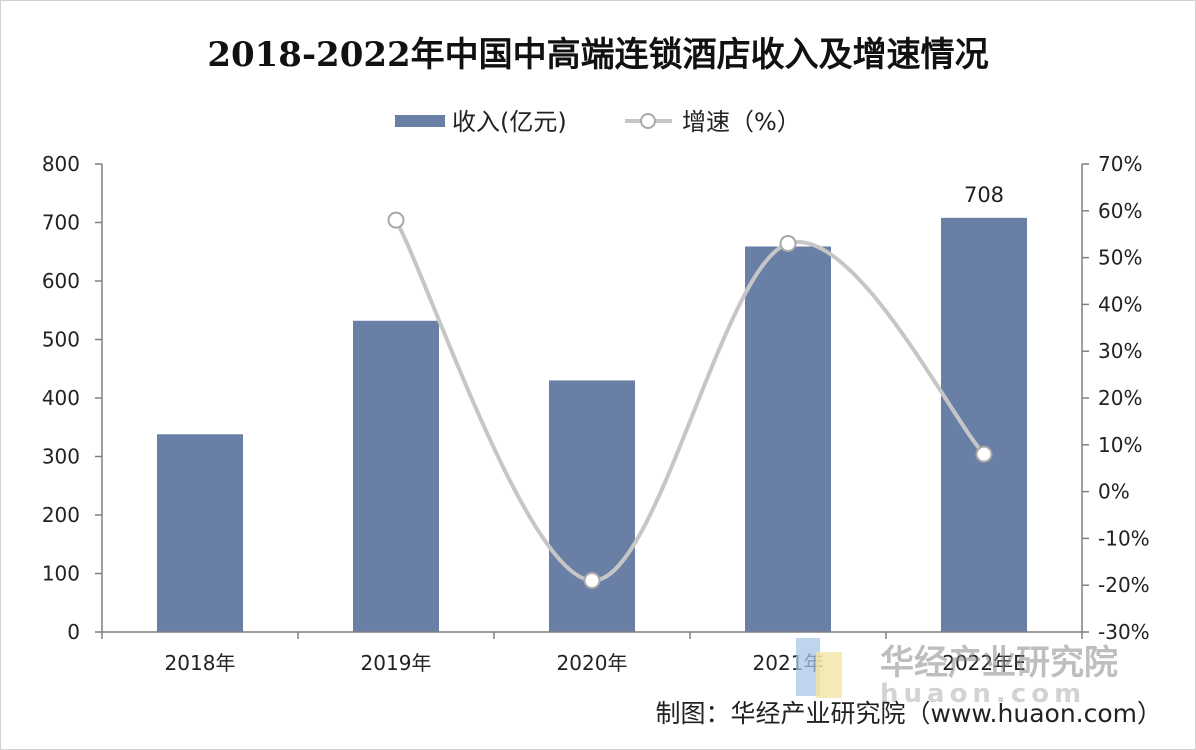 The height and width of the screenshot is (750, 1196). What do you see at coordinates (509, 122) in the screenshot?
I see `legend-bar-label: 收入(亿元)` at bounding box center [509, 122].